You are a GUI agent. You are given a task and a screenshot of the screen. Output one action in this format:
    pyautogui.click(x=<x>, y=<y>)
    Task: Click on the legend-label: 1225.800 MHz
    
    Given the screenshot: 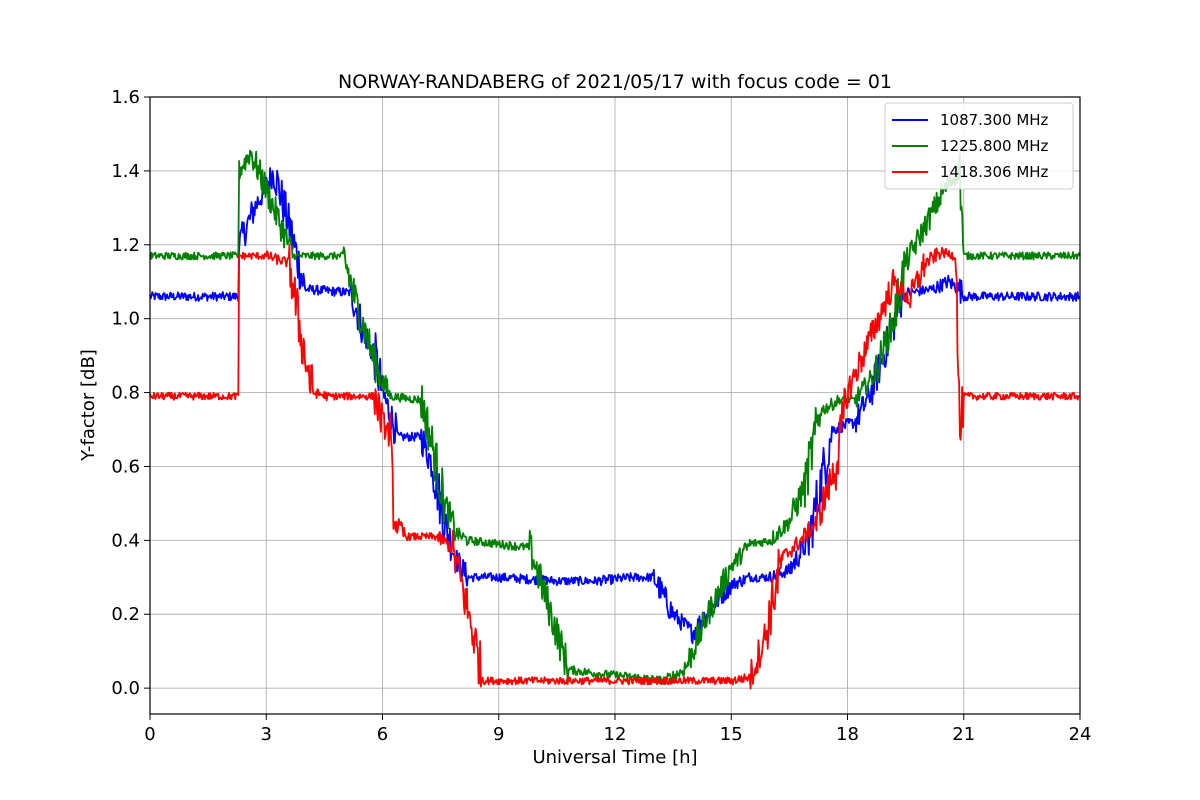 What is the action you would take?
    pyautogui.click(x=994, y=146)
    